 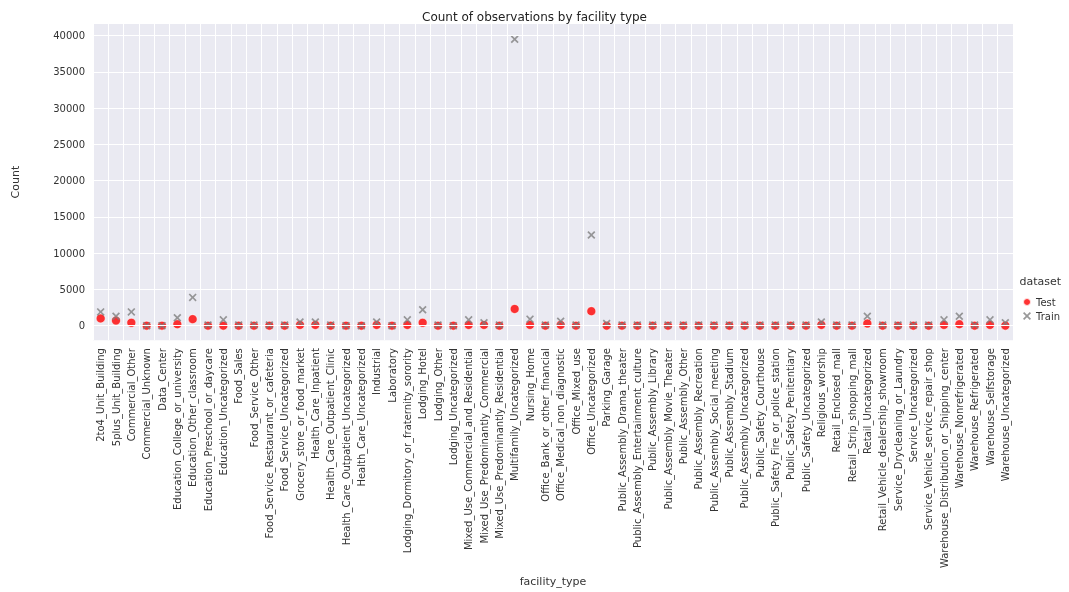 What do you see at coordinates (607, 387) in the screenshot?
I see `x-tick-label: Parking_Garage` at bounding box center [607, 387].